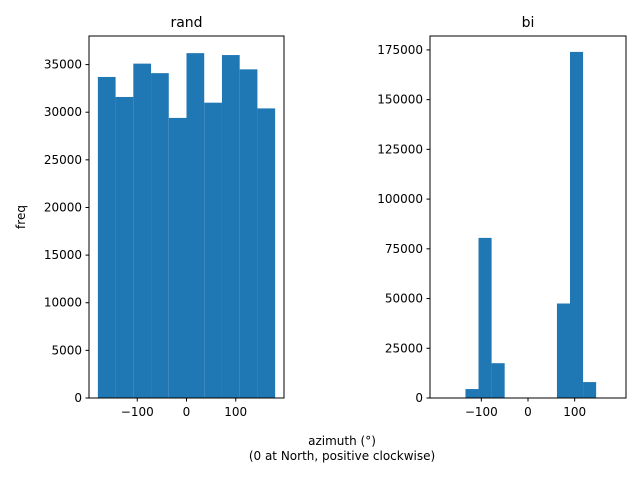 The image size is (640, 480). What do you see at coordinates (574, 412) in the screenshot?
I see `bi-x-tick-label: 100` at bounding box center [574, 412].